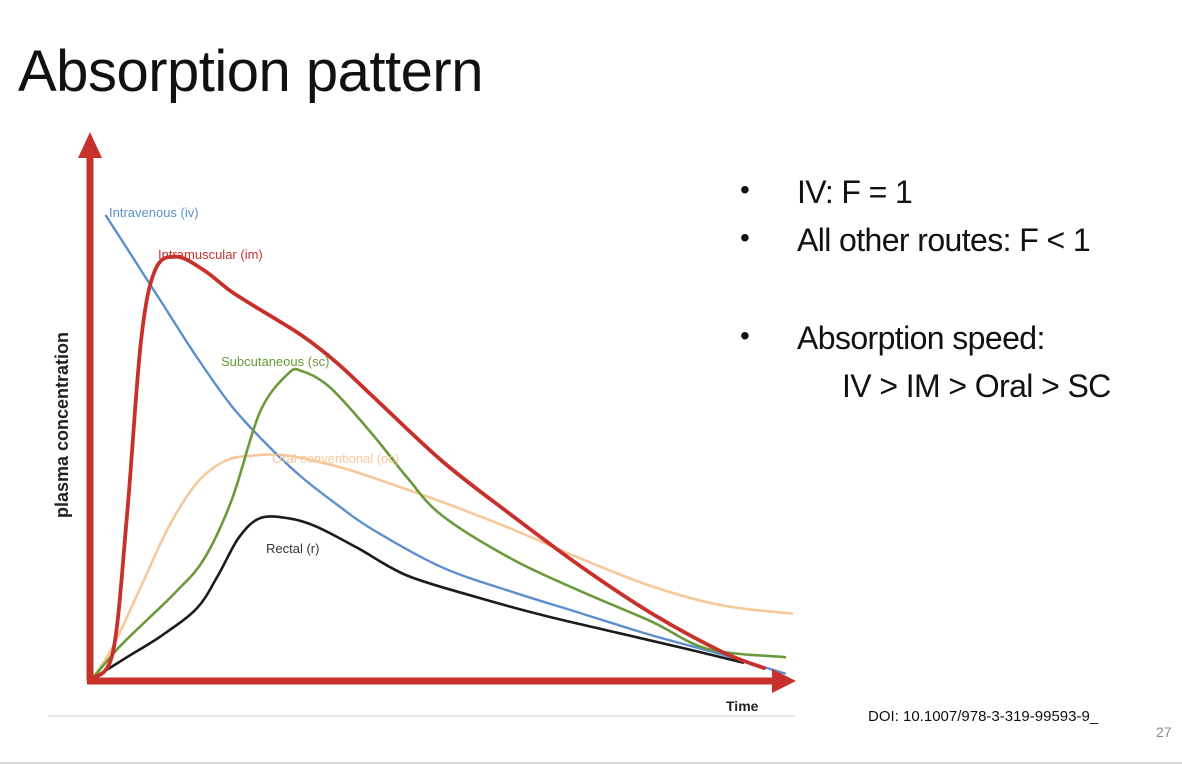 This screenshot has width=1182, height=764. What do you see at coordinates (784, 681) in the screenshot?
I see `x-axis-arrow-icon` at bounding box center [784, 681].